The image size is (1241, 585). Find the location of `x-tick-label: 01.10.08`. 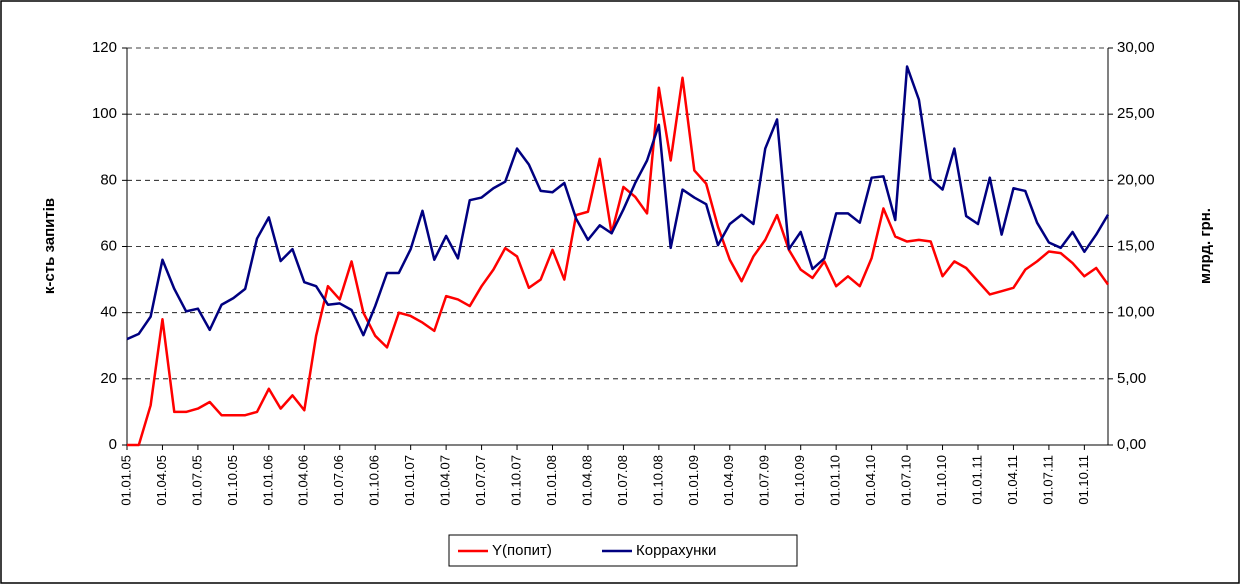

x-tick-label: 01.10.08 is located at coordinates (657, 480).